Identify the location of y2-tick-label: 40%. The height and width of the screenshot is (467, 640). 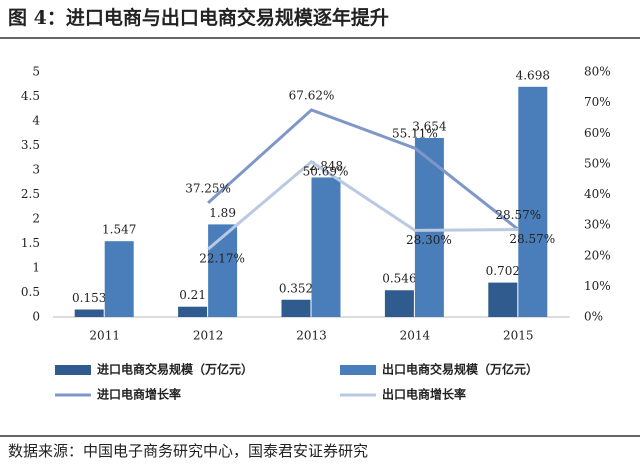
(597, 194).